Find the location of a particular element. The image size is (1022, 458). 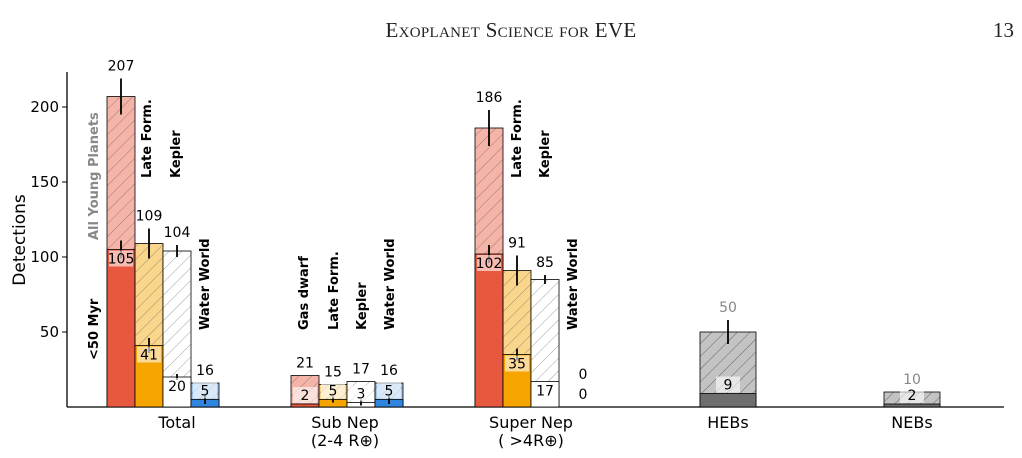

x-tick-label: Super Nep is located at coordinates (531, 422).